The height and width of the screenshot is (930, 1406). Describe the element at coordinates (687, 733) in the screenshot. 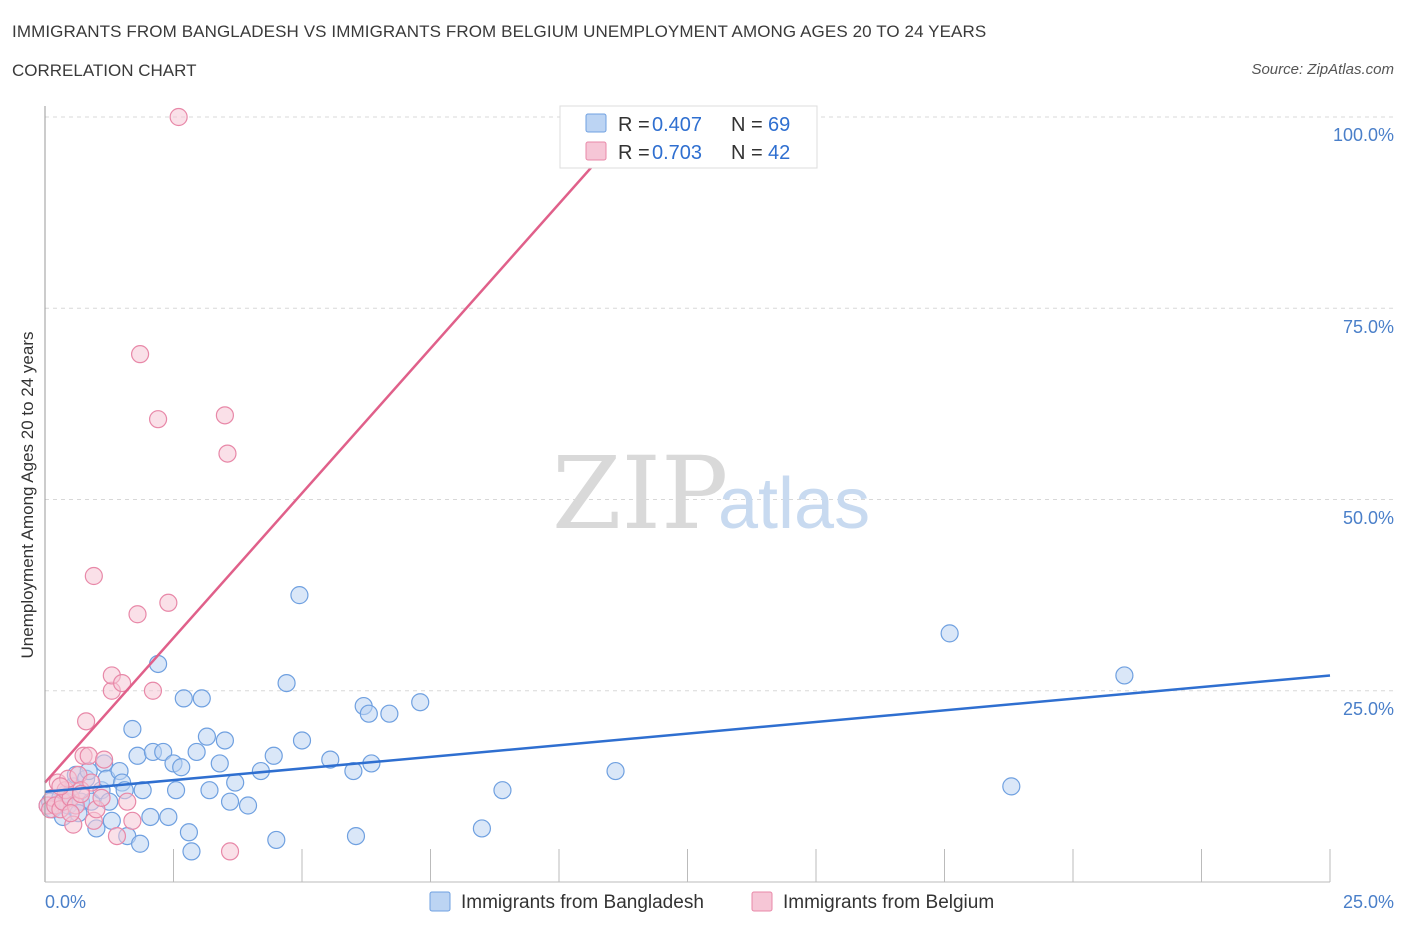

I see `trend-line-bangladesh` at that location.